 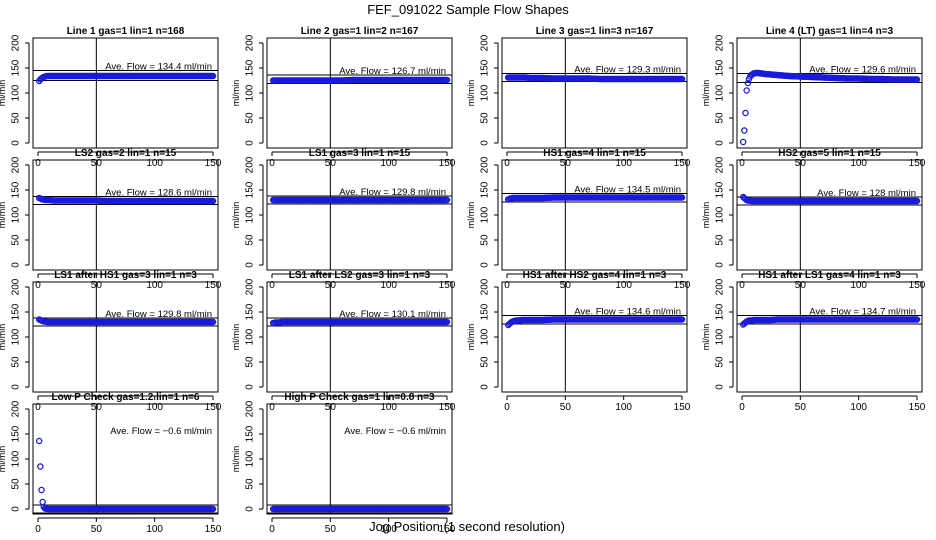 I want to click on panel-title: LS1 gas=3 lin=1 n=15, so click(x=360, y=153).